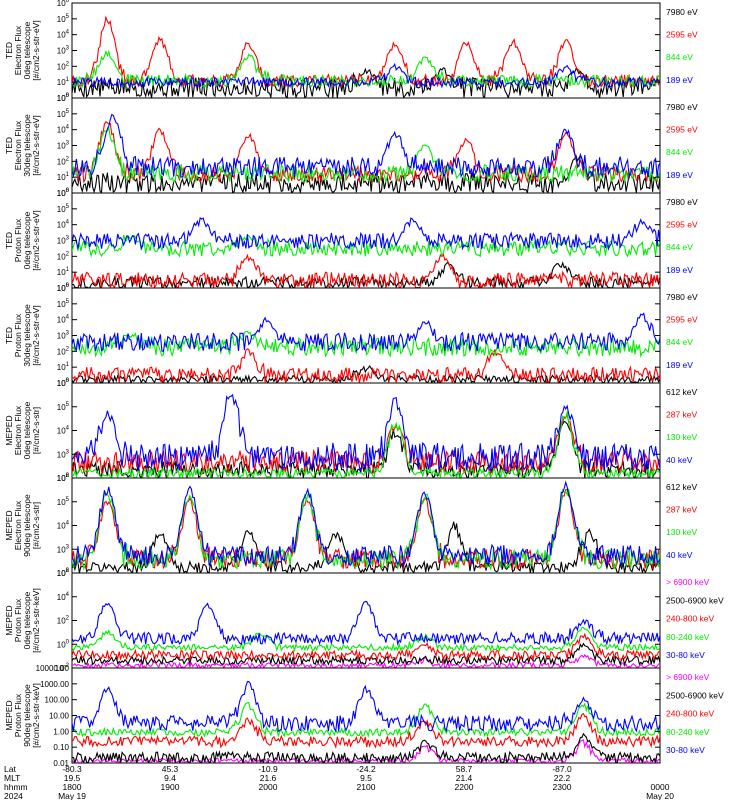 Image resolution: width=750 pixels, height=805 pixels. Describe the element at coordinates (61, 747) in the screenshot. I see `y-tick-label: 0.10` at that location.